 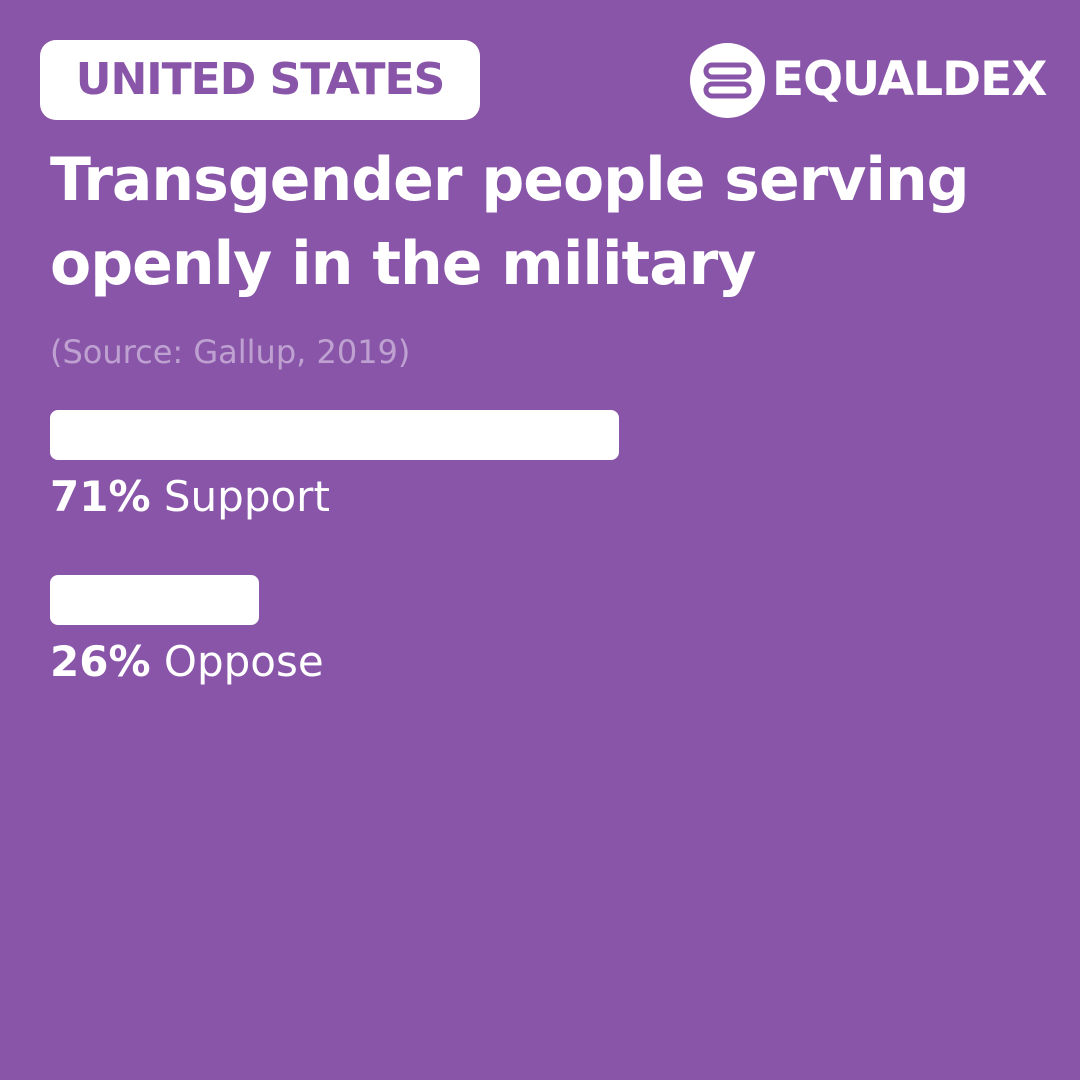 What do you see at coordinates (727, 80) in the screenshot?
I see `brand-logo` at bounding box center [727, 80].